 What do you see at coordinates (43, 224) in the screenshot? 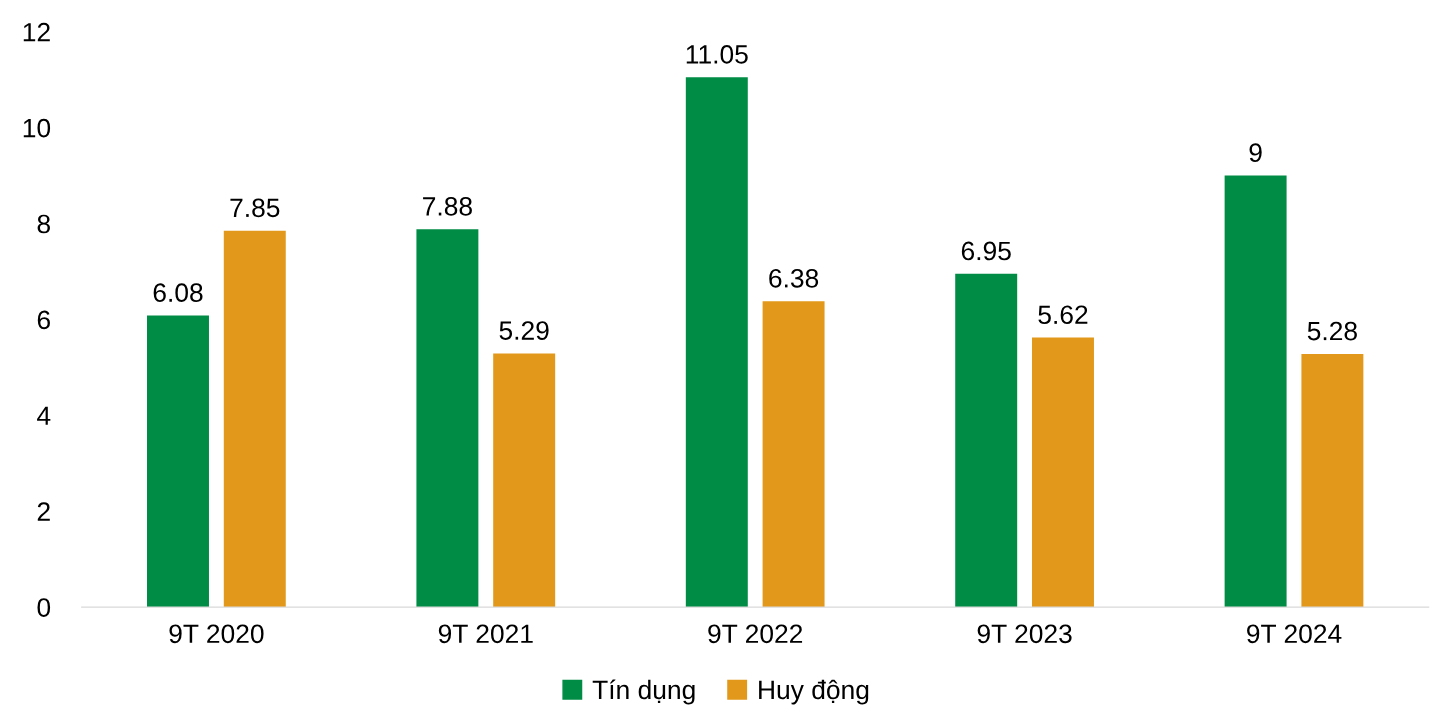
I see `y-tick-label: 8` at bounding box center [43, 224].